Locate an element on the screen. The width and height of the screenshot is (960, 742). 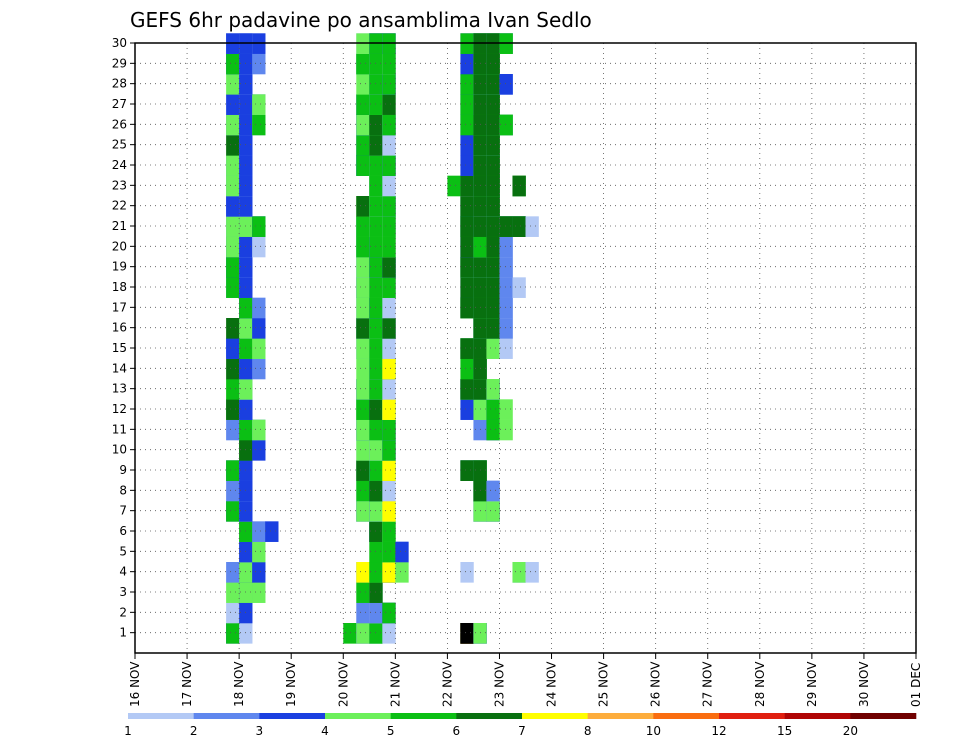
y-tick-label: 14 is located at coordinates (119, 368).